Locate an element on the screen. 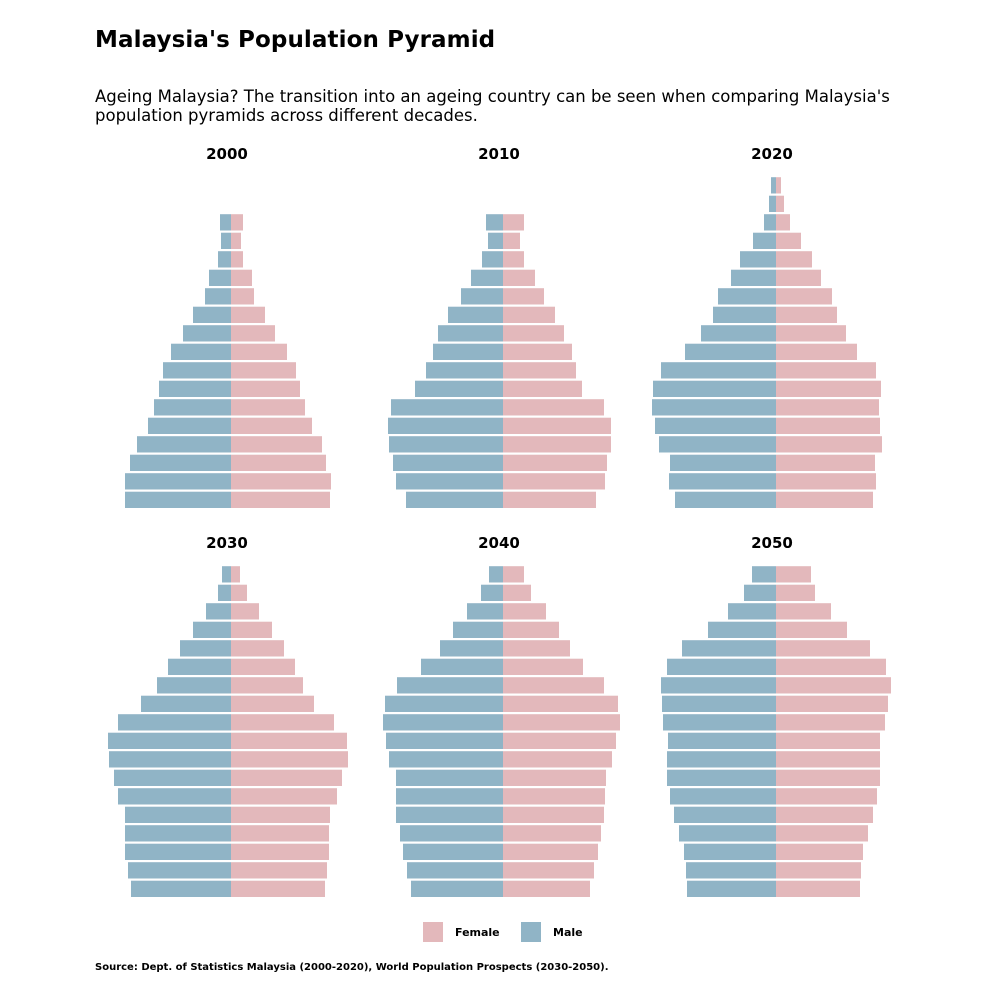 This screenshot has width=1000, height=986. pyramid-2010-svg is located at coordinates (499, 361).